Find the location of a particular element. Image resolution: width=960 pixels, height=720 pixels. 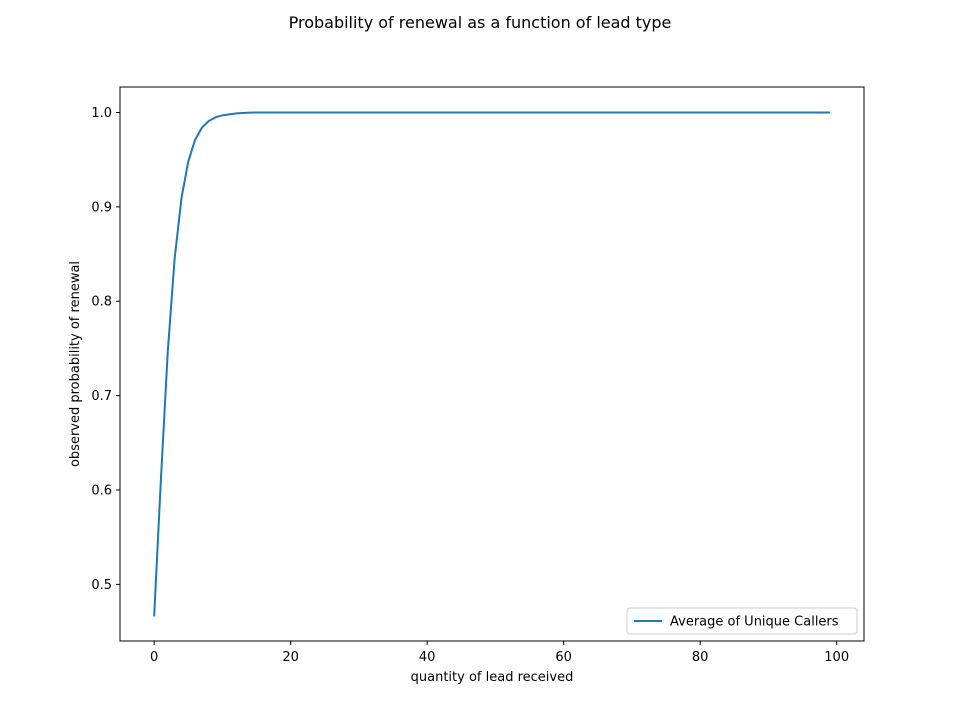

x-tick-label: 40 is located at coordinates (427, 657).